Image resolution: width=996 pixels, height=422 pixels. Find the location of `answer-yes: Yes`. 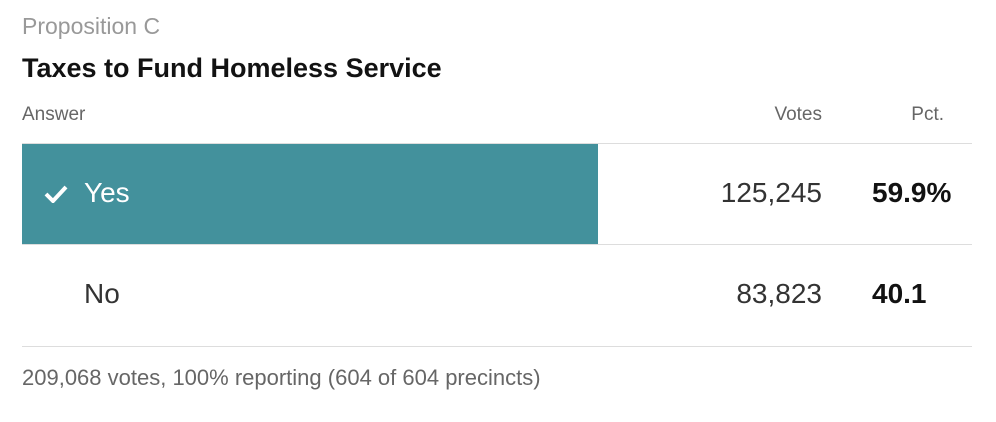

answer-yes: Yes is located at coordinates (107, 192).